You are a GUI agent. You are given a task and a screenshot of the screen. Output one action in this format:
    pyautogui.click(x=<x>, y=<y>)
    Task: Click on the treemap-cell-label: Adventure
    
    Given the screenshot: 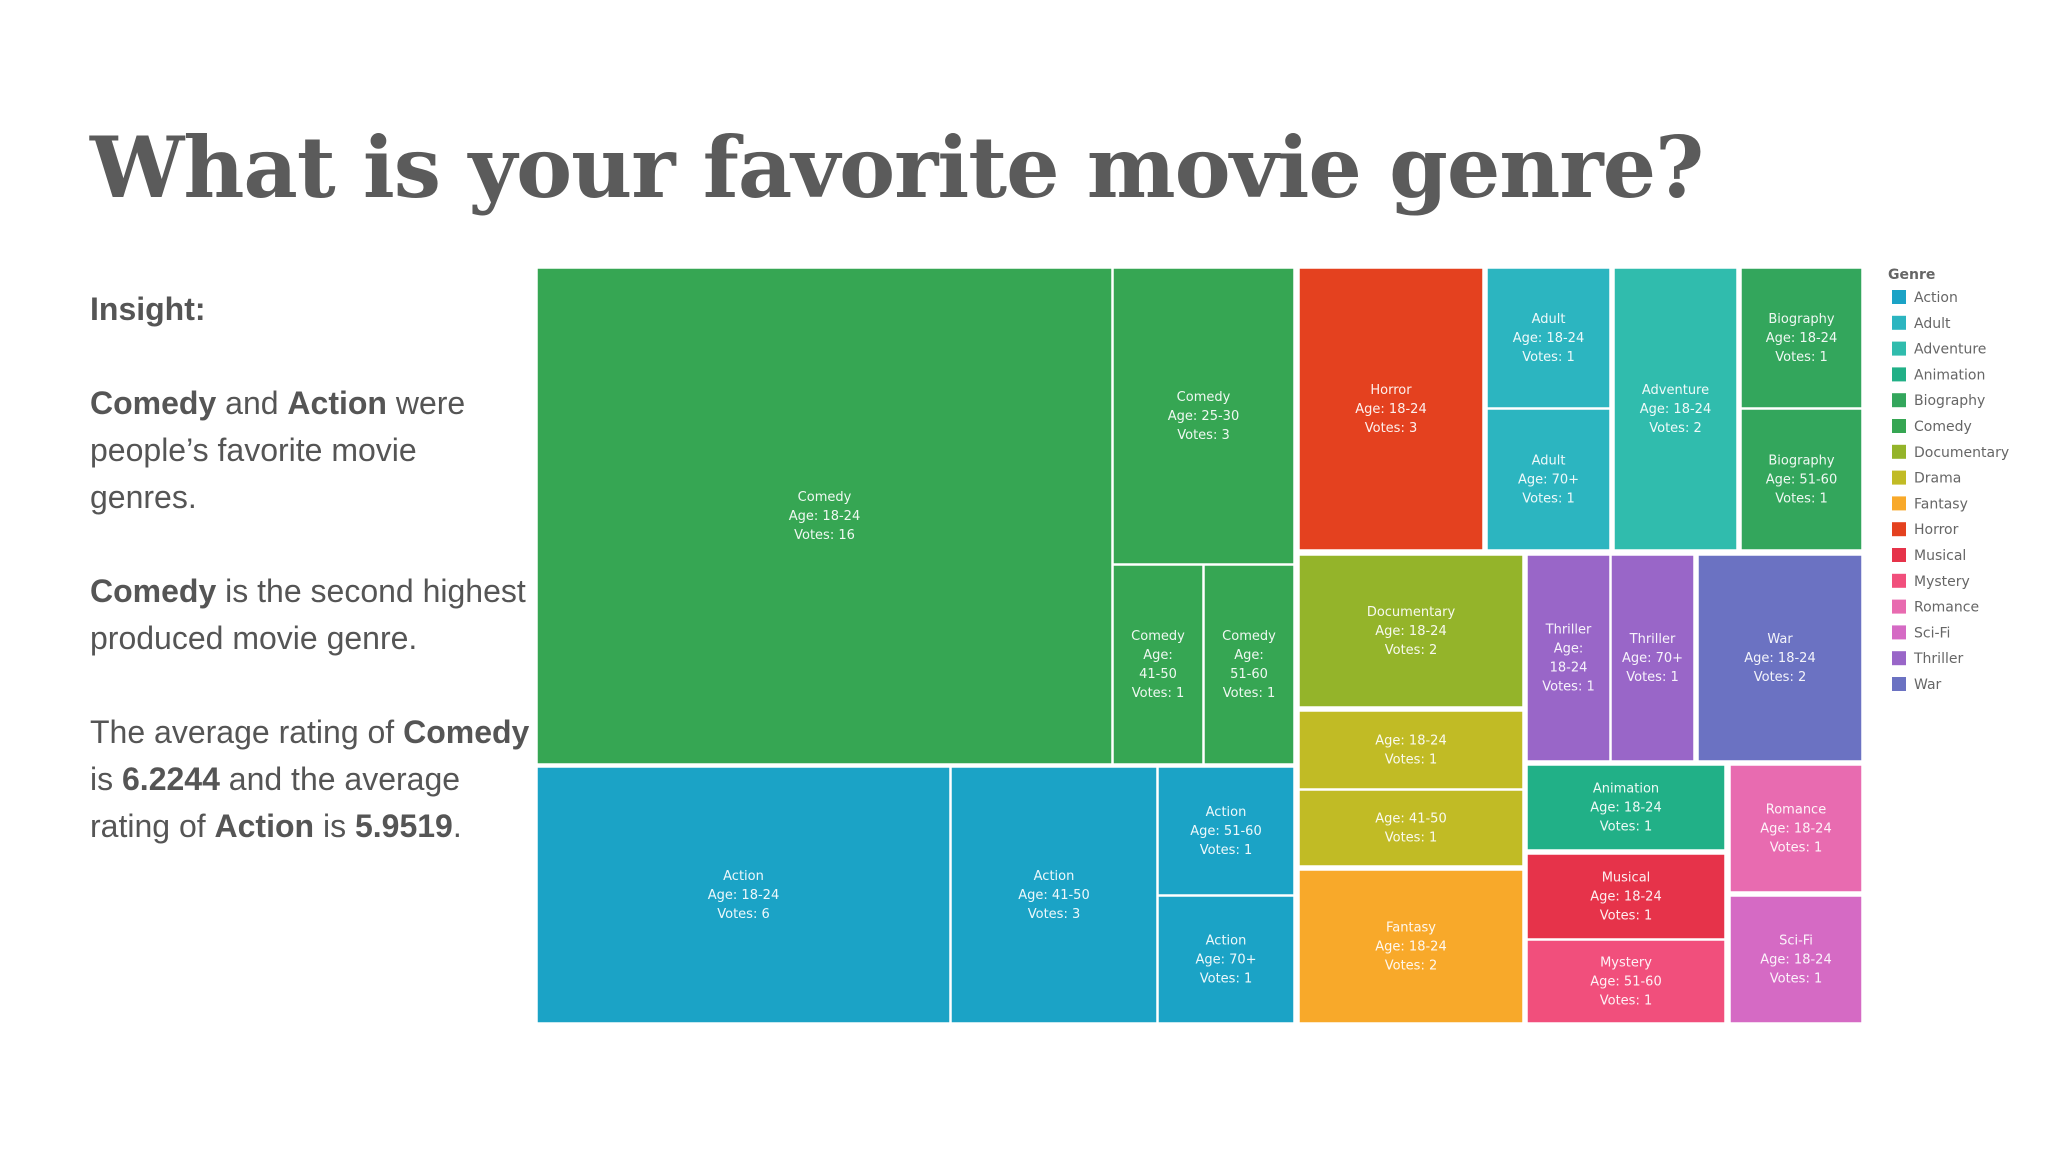 What is the action you would take?
    pyautogui.click(x=1675, y=390)
    